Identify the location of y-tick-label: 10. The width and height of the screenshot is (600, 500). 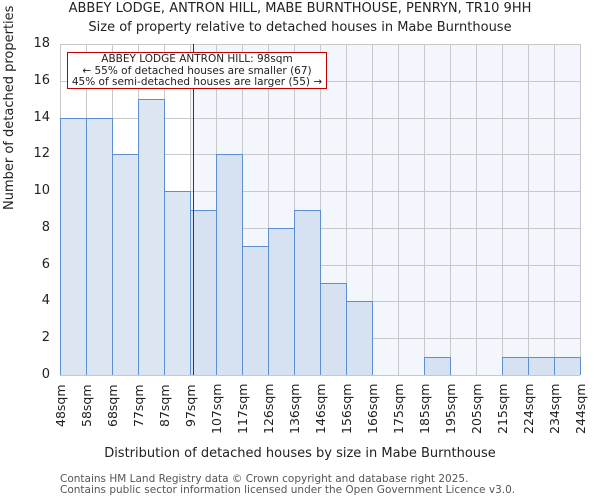
(41, 191).